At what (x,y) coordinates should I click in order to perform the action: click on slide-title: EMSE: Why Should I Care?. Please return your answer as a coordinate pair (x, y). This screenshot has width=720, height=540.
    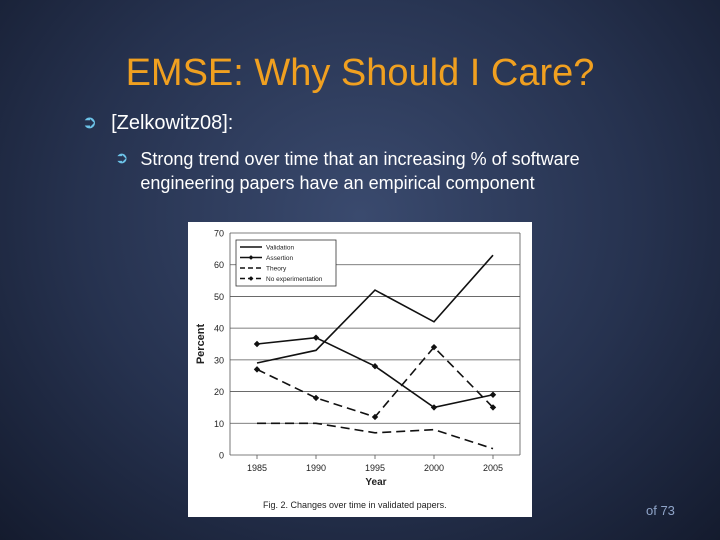
    Looking at the image, I should click on (360, 73).